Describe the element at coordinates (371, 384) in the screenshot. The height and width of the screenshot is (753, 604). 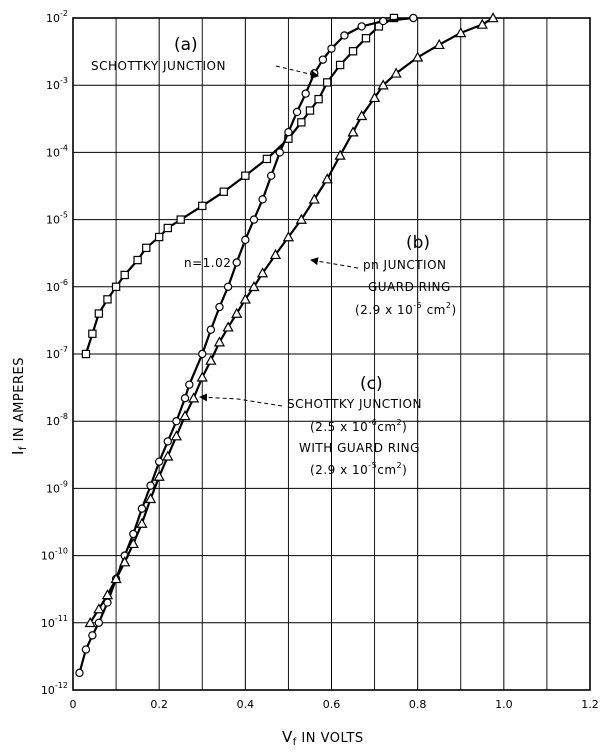
I see `annotation-c-label: (c)` at that location.